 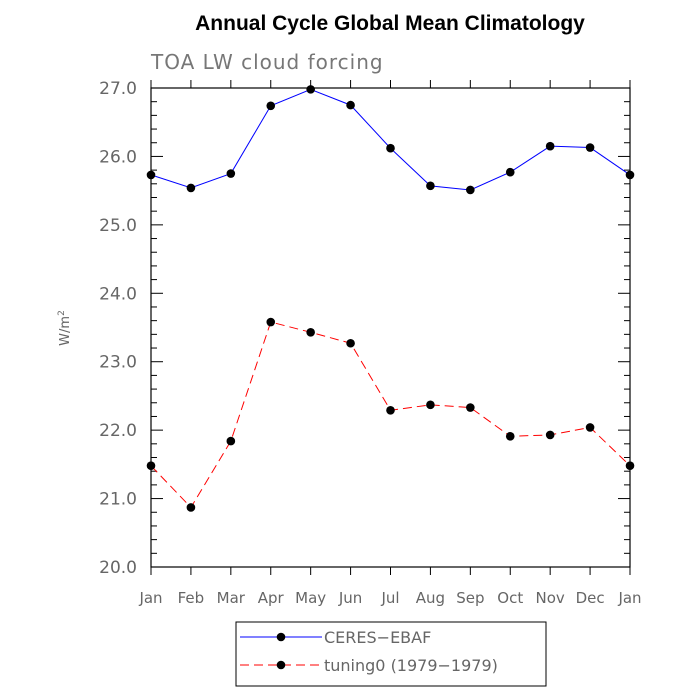 I want to click on x-tick-label: Aug, so click(x=430, y=598).